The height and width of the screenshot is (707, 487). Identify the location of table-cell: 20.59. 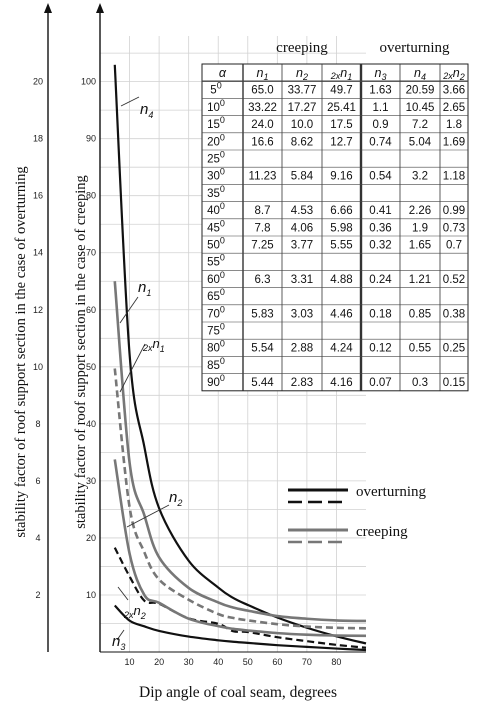
(420, 91).